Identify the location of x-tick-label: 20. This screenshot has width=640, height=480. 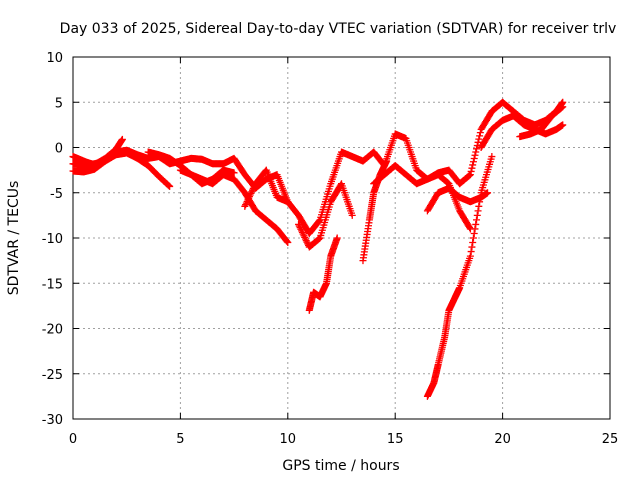
(502, 439).